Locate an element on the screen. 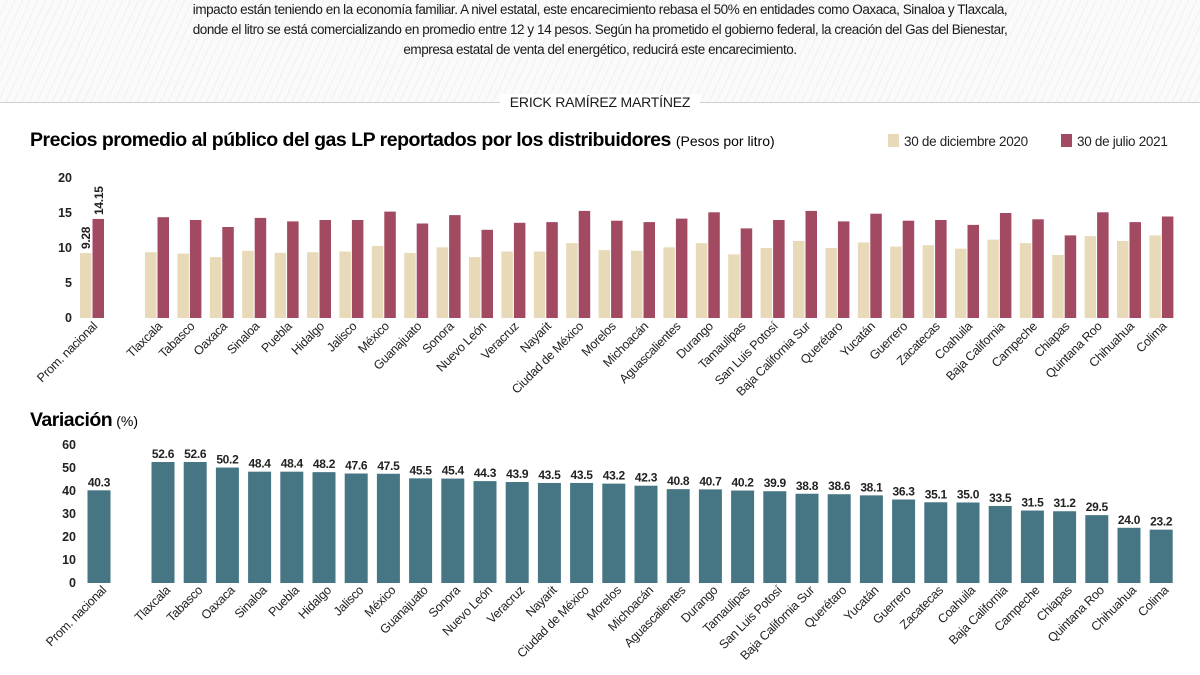 Image resolution: width=1200 pixels, height=675 pixels. legend-label-dec-2020: 30 de diciembre 2020 is located at coordinates (966, 141).